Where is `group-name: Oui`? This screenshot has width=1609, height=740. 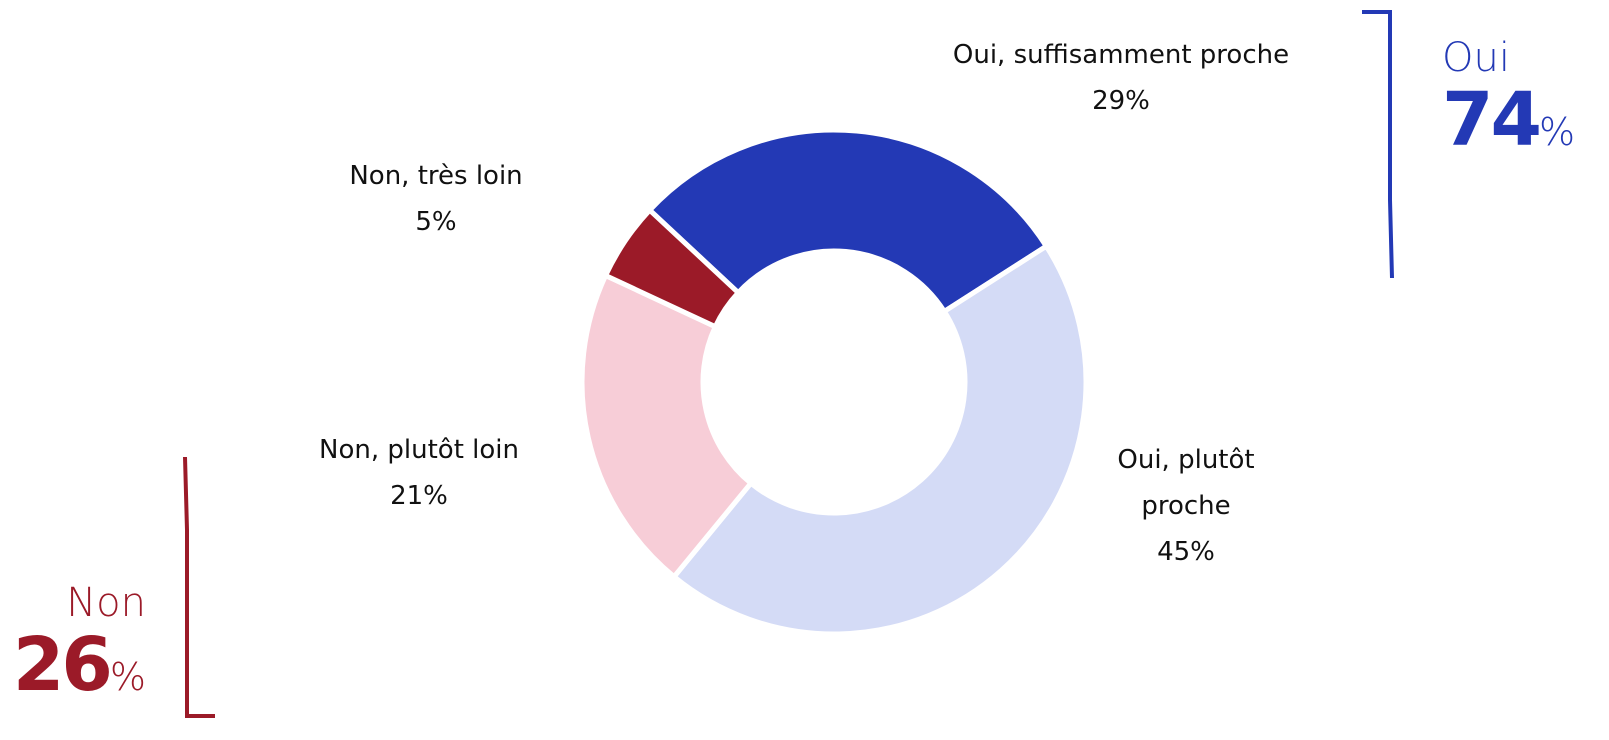
group-name: Oui is located at coordinates (1476, 58).